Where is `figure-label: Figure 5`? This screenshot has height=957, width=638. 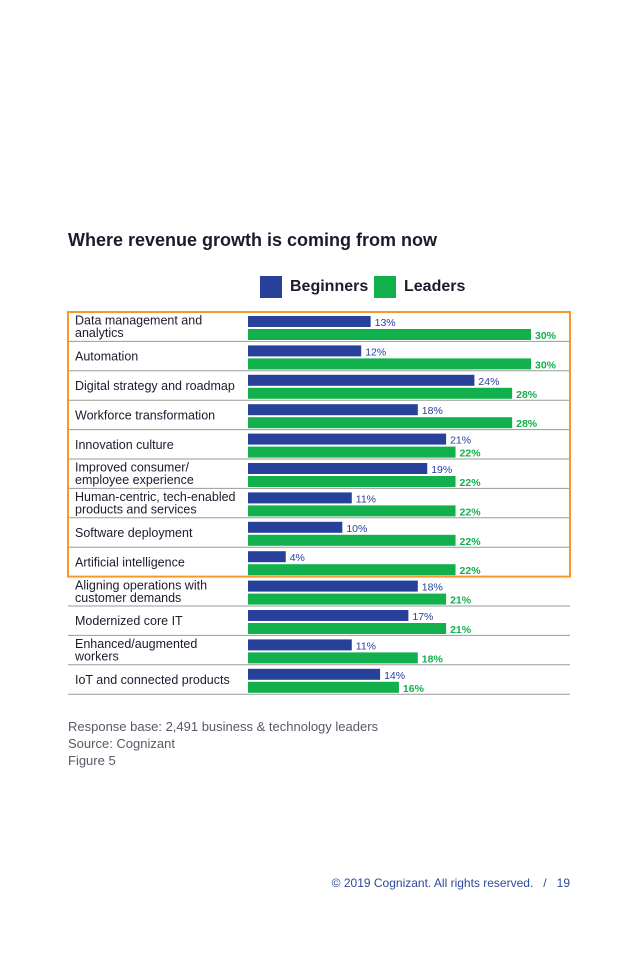
figure-label: Figure 5 is located at coordinates (92, 760).